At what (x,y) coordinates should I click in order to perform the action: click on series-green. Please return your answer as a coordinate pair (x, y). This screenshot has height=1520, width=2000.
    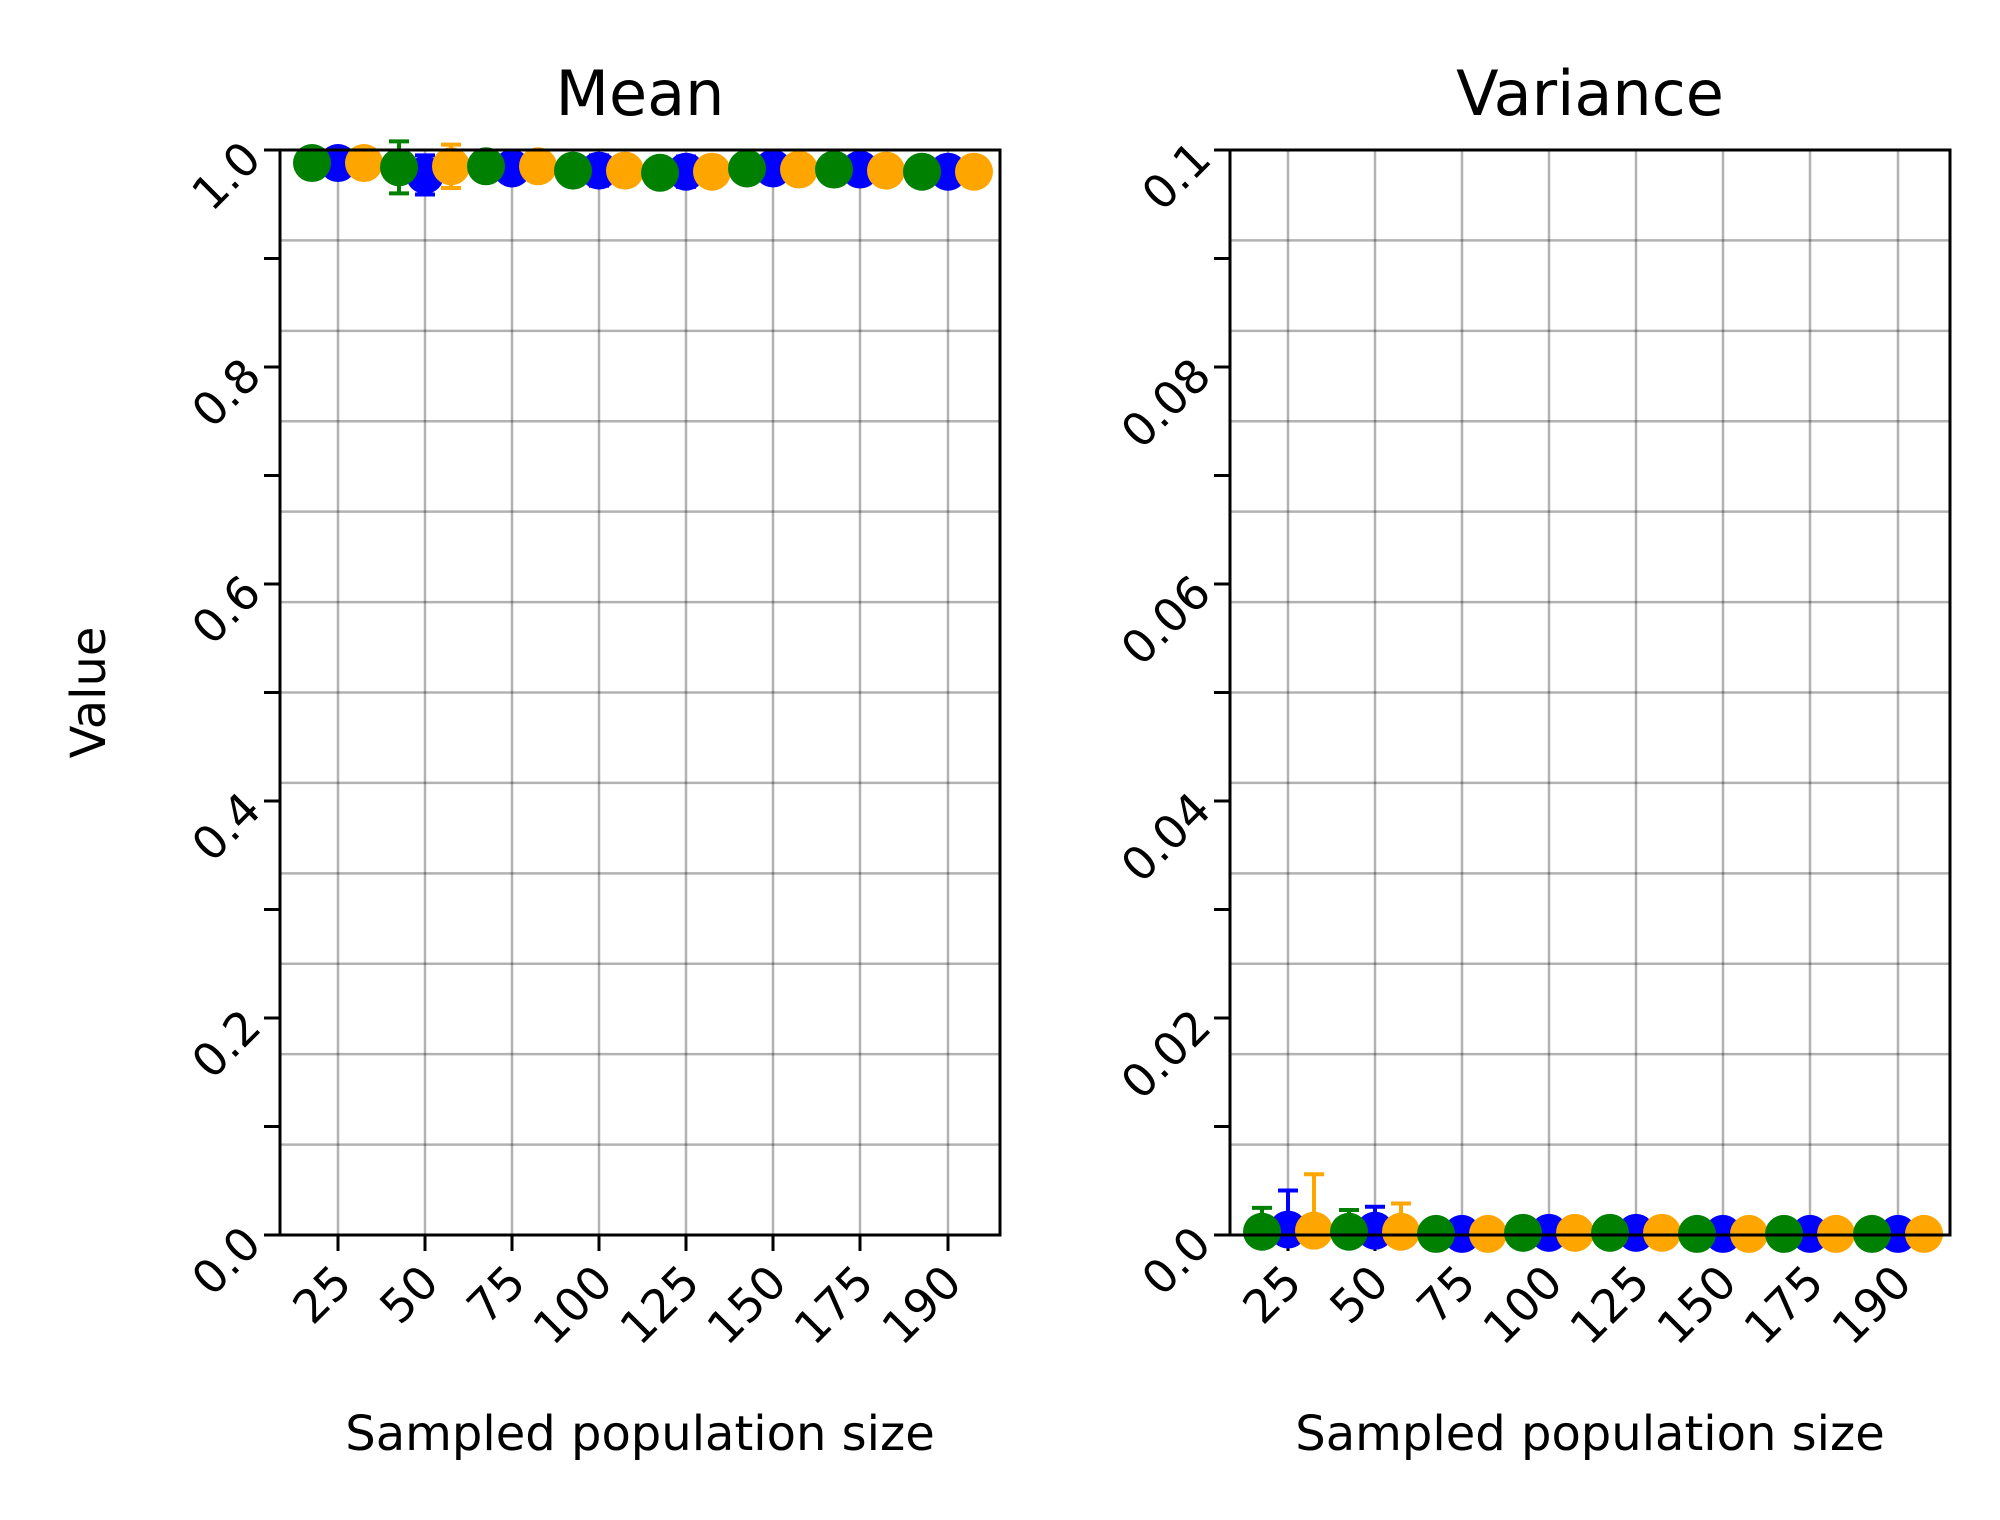
    Looking at the image, I should click on (617, 167).